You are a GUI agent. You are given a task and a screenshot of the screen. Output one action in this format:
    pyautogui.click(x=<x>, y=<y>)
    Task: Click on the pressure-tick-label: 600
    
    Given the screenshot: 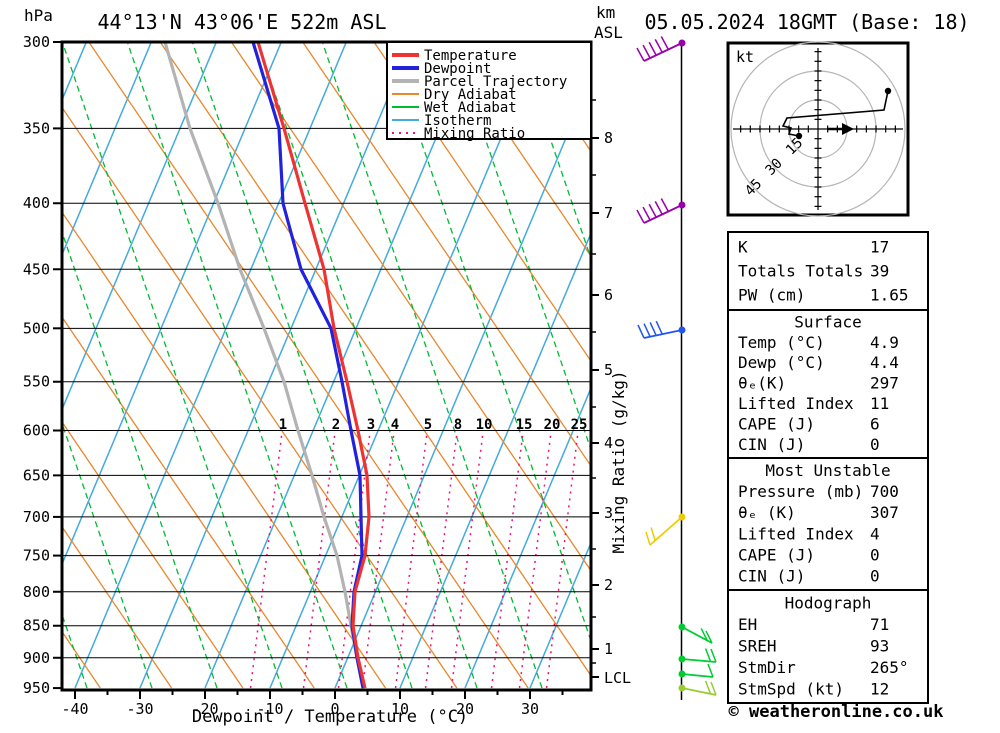 What is the action you would take?
    pyautogui.click(x=36, y=431)
    